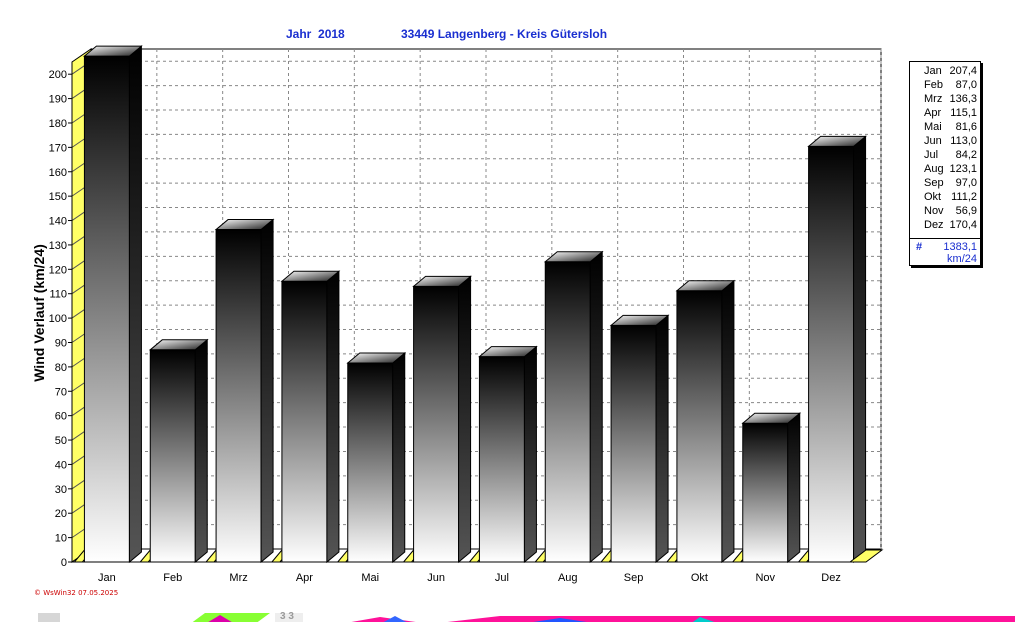 This screenshot has width=1015, height=622. I want to click on legend-total-unit: km/24, so click(962, 259).